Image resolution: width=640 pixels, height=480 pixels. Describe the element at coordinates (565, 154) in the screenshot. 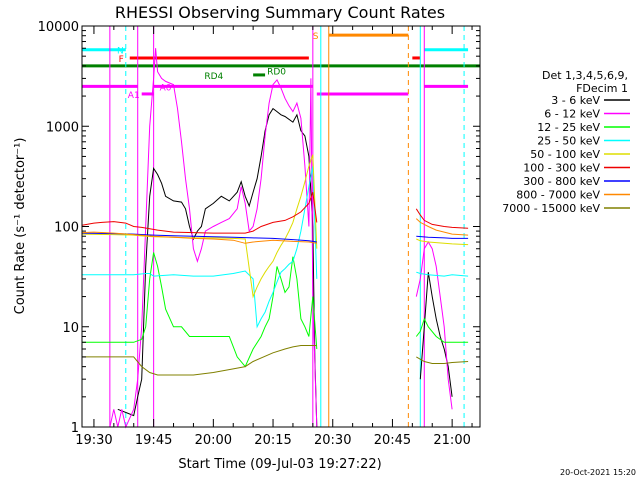

I see `legend-label: 50 - 100 keV` at that location.